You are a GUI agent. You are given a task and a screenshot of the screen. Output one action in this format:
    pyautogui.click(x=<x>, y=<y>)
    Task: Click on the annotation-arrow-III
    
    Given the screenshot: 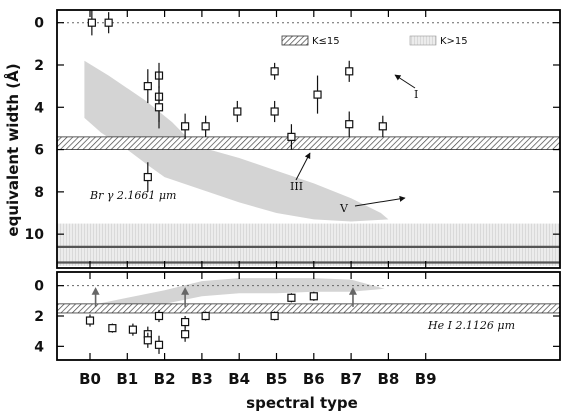 What is the action you would take?
    pyautogui.click(x=303, y=166)
    